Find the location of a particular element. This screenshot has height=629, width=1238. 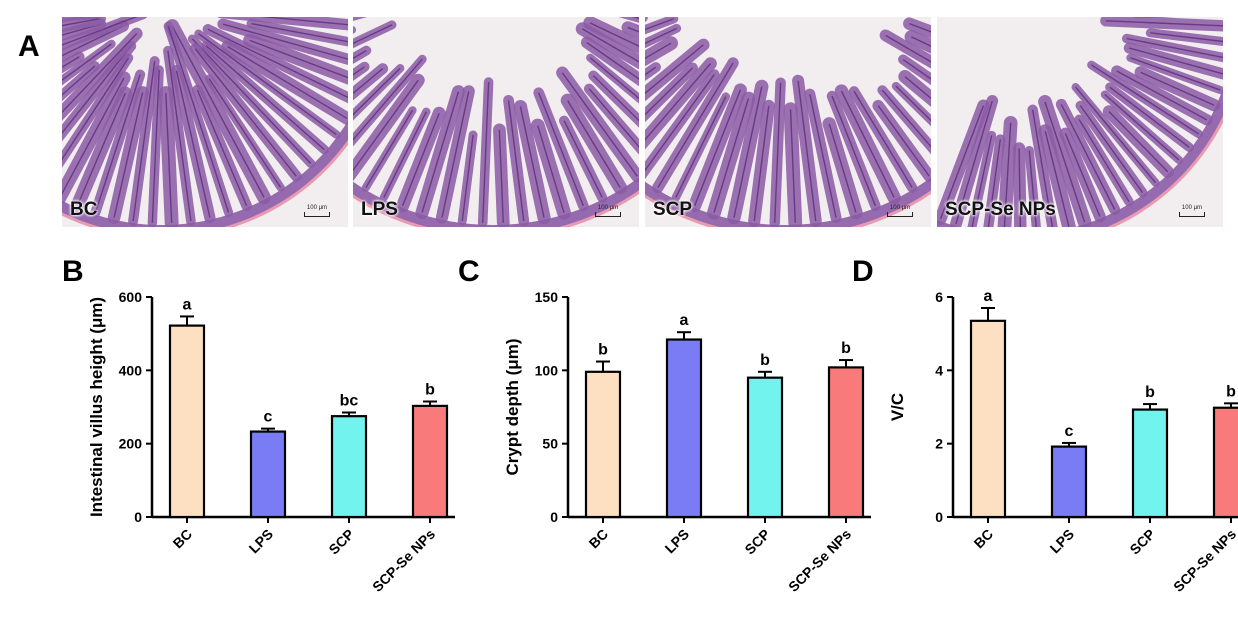

y-tick-label: 0 is located at coordinates (138, 517).